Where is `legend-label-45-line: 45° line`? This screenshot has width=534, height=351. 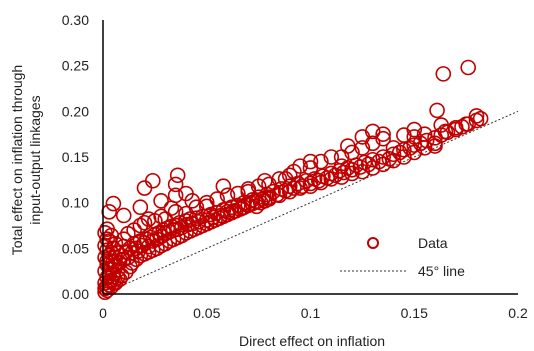
legend-label-45-line: 45° line is located at coordinates (441, 271).